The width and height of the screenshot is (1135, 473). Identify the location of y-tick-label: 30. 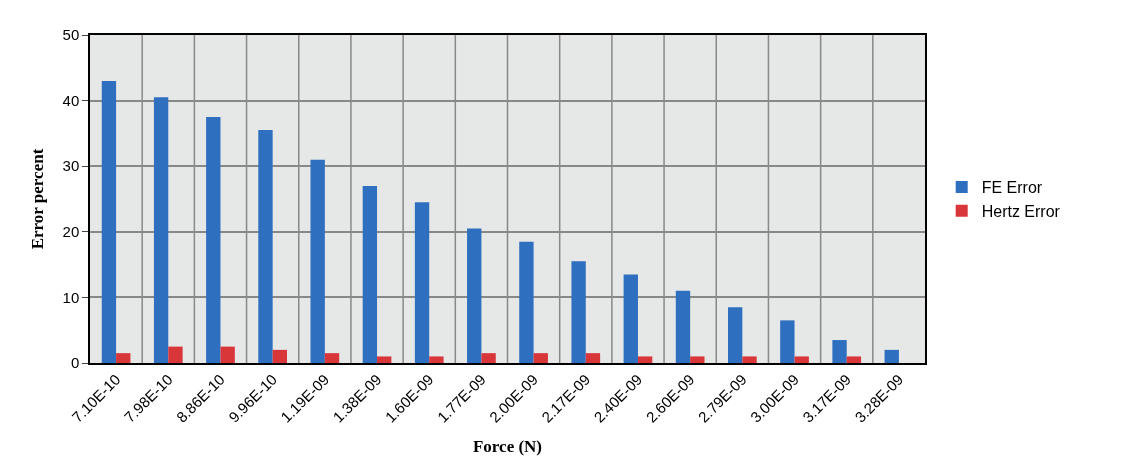
(71, 166).